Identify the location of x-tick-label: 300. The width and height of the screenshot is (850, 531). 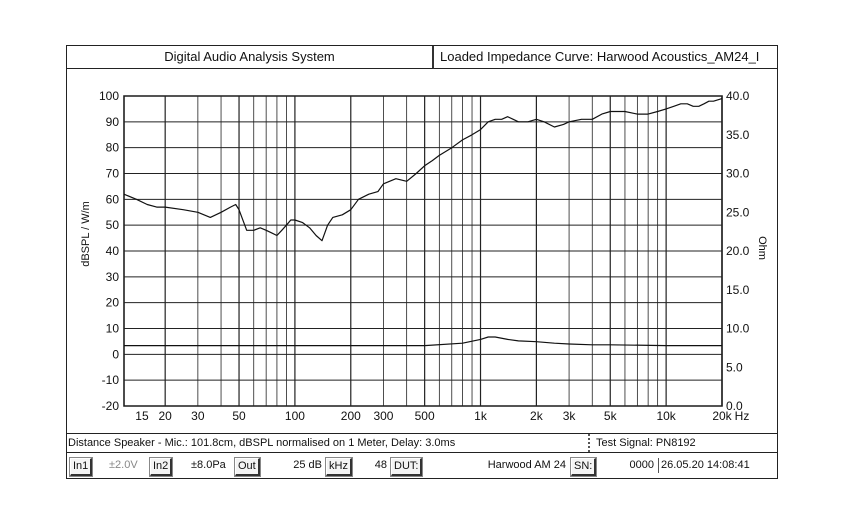
(383, 416).